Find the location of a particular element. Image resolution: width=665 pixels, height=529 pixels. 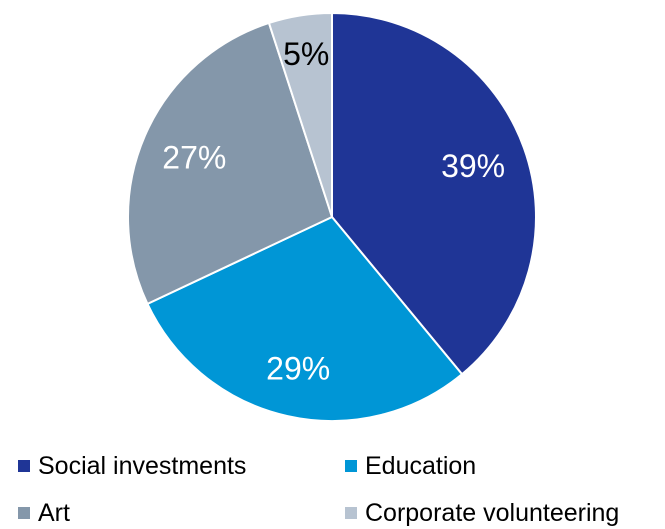

legend-label-art: Art is located at coordinates (54, 513).